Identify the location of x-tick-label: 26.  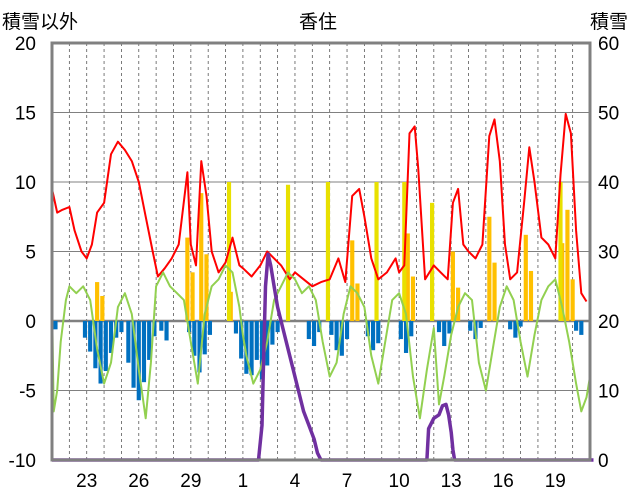
(138, 481).